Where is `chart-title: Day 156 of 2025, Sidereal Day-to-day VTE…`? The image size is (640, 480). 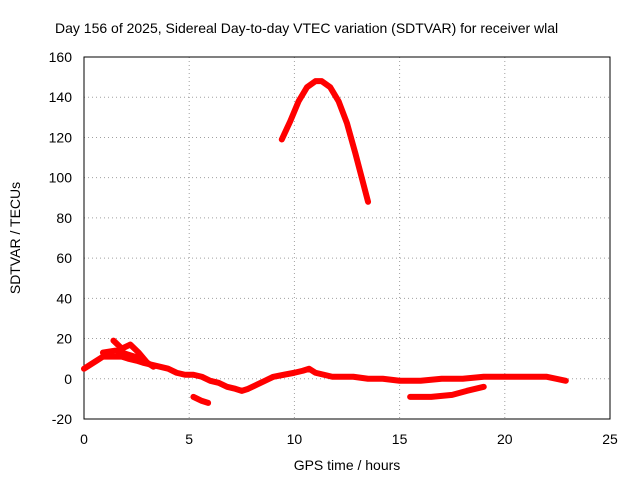
chart-title: Day 156 of 2025, Sidereal Day-to-day VTE… is located at coordinates (306, 28).